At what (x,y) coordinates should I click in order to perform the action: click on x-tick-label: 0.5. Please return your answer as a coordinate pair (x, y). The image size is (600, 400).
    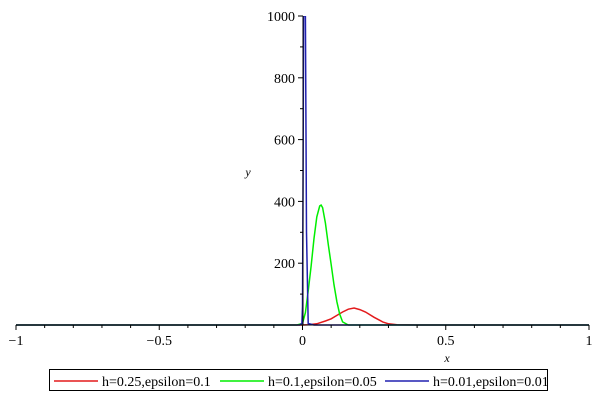
    Looking at the image, I should click on (446, 341).